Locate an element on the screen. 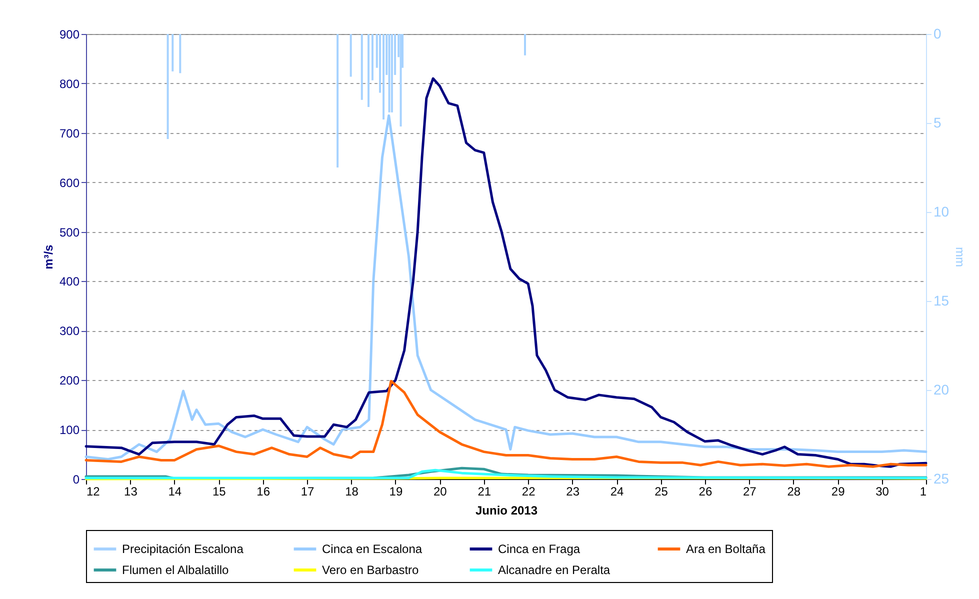 The height and width of the screenshot is (599, 979). y2-axis-title: mm is located at coordinates (960, 257).